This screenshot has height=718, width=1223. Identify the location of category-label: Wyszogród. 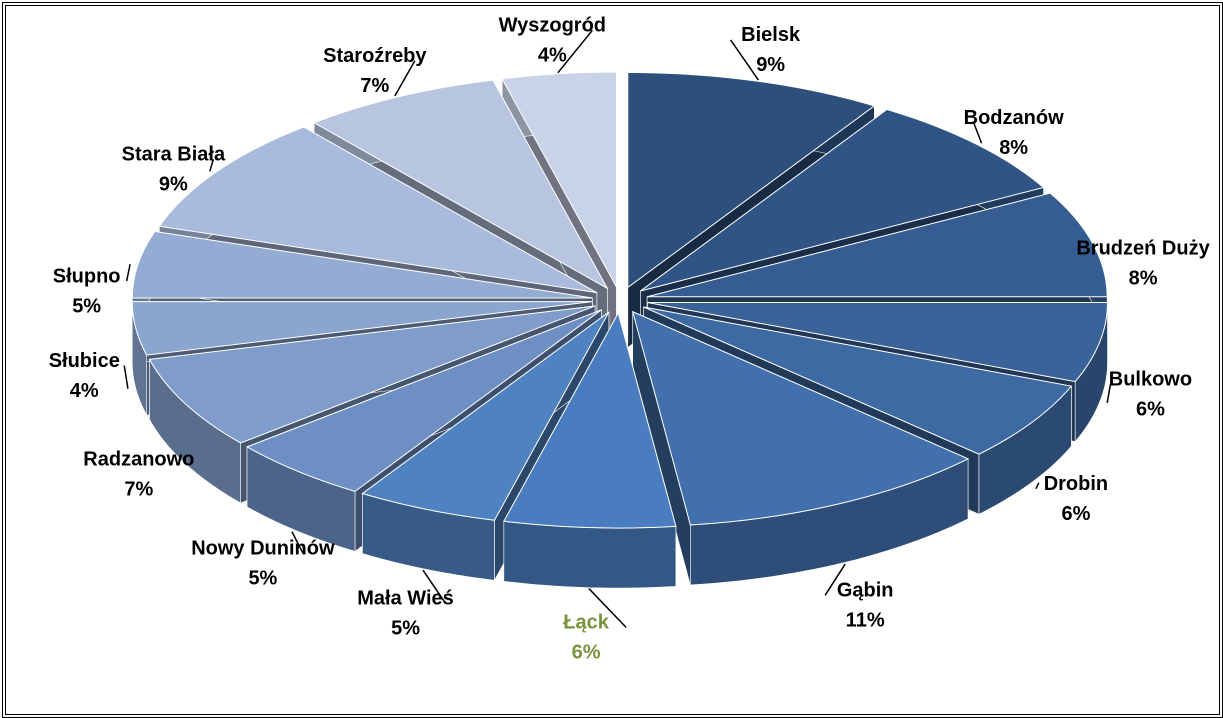
(552, 26).